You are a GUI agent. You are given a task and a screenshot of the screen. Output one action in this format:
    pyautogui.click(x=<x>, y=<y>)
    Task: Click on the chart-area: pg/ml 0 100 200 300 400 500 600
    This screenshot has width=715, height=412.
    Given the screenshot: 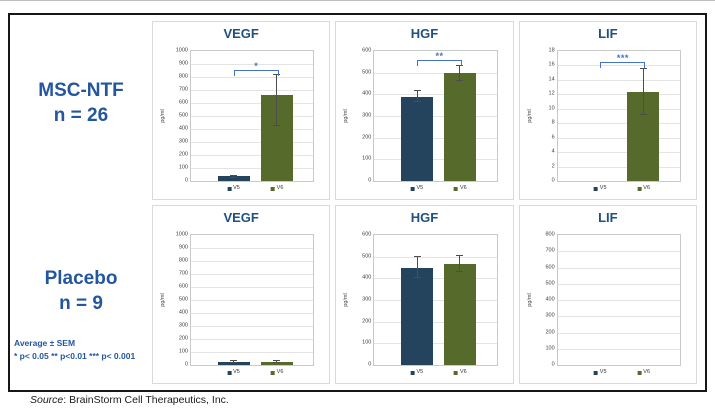 What is the action you would take?
    pyautogui.click(x=420, y=299)
    